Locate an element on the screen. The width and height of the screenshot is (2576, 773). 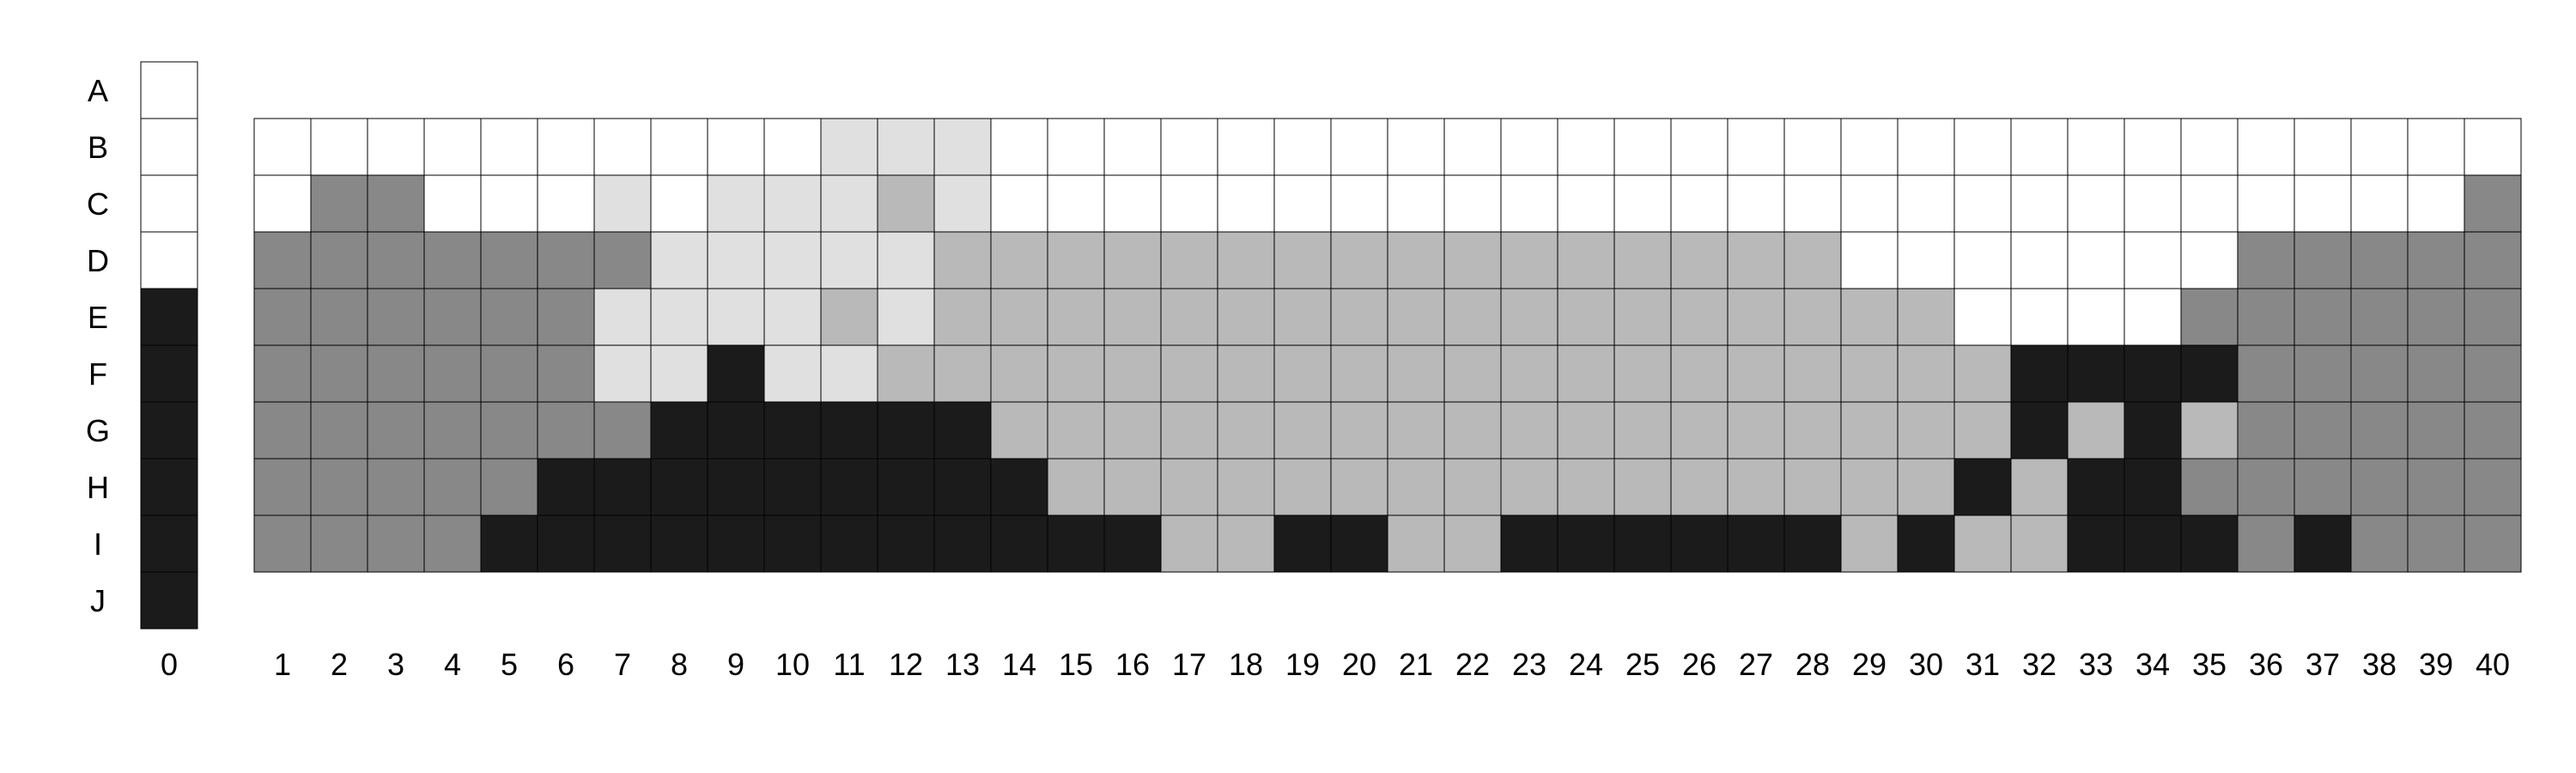
legend-column is located at coordinates (169, 345).